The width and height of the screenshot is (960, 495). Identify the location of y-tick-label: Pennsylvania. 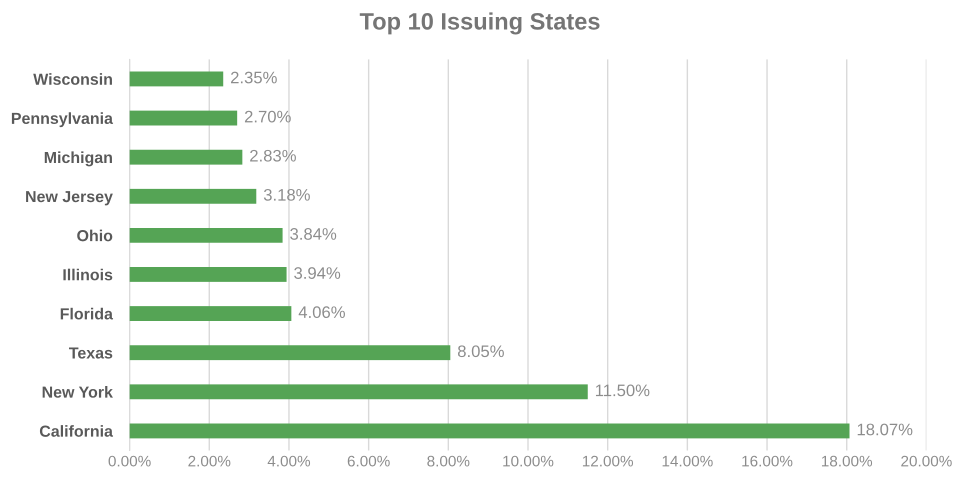
(63, 120).